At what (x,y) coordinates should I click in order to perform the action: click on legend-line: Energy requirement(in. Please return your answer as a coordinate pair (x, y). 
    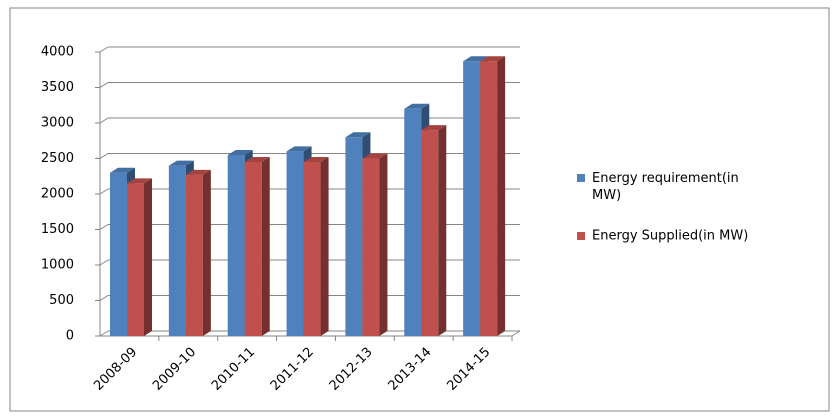
    Looking at the image, I should click on (667, 178).